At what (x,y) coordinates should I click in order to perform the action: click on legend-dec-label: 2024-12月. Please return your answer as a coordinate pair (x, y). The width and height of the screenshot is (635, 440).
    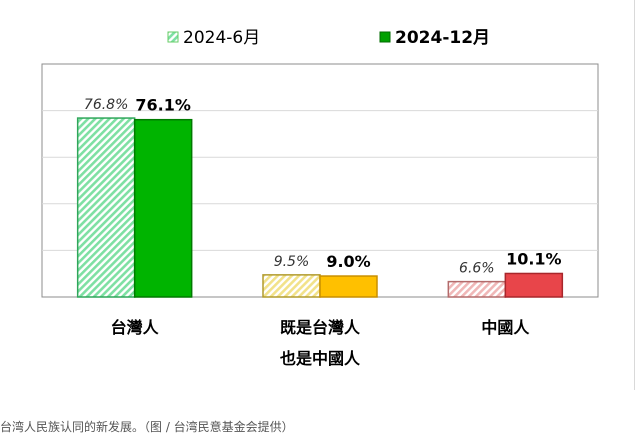
    Looking at the image, I should click on (442, 38).